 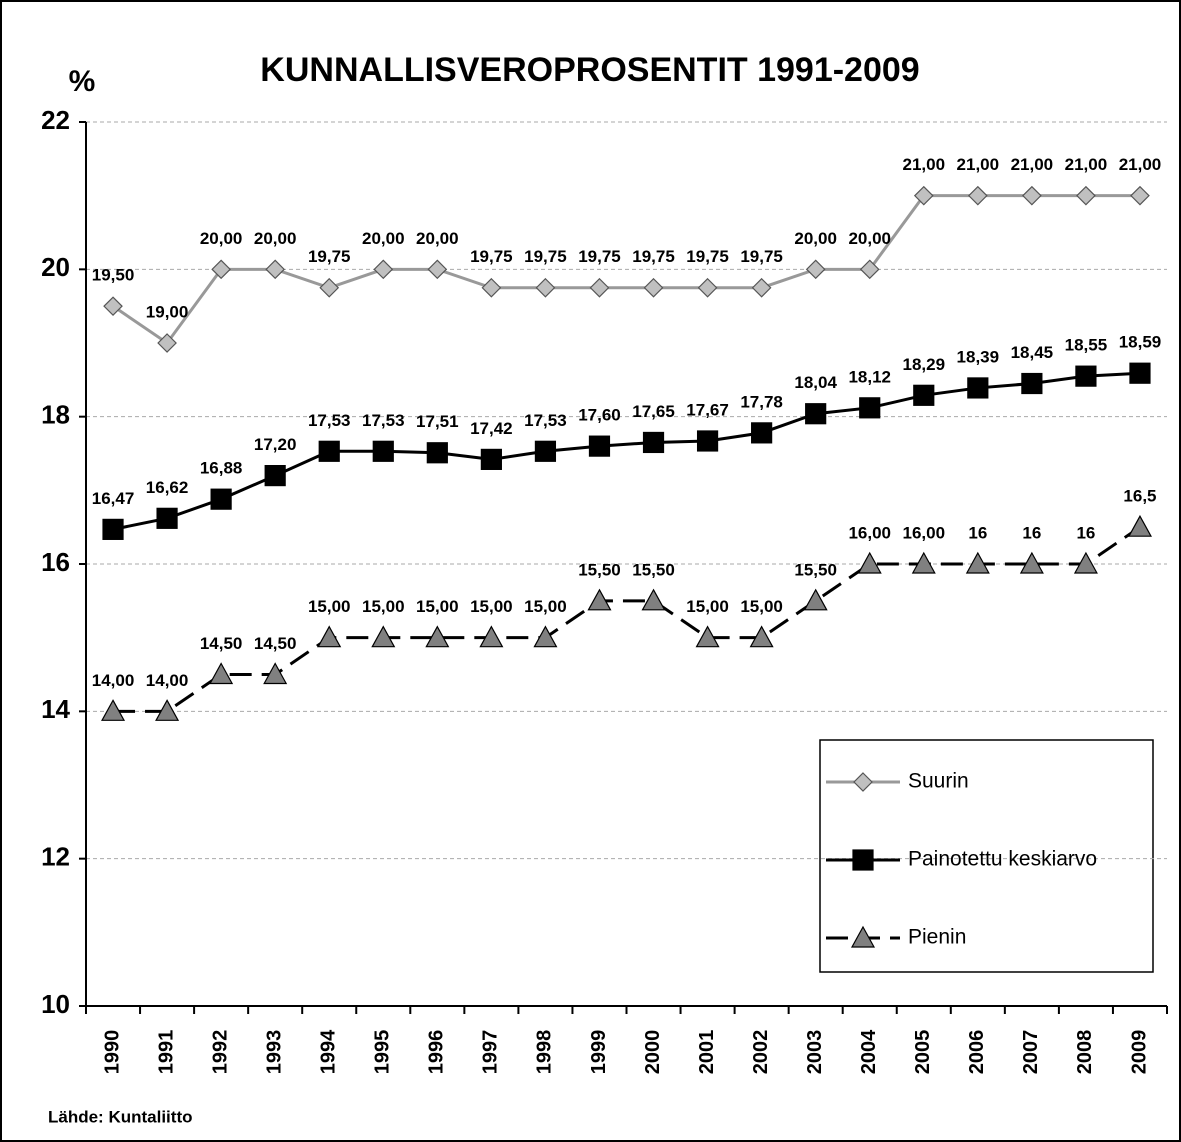 I want to click on x-tick-label: 2005, so click(x=923, y=1052).